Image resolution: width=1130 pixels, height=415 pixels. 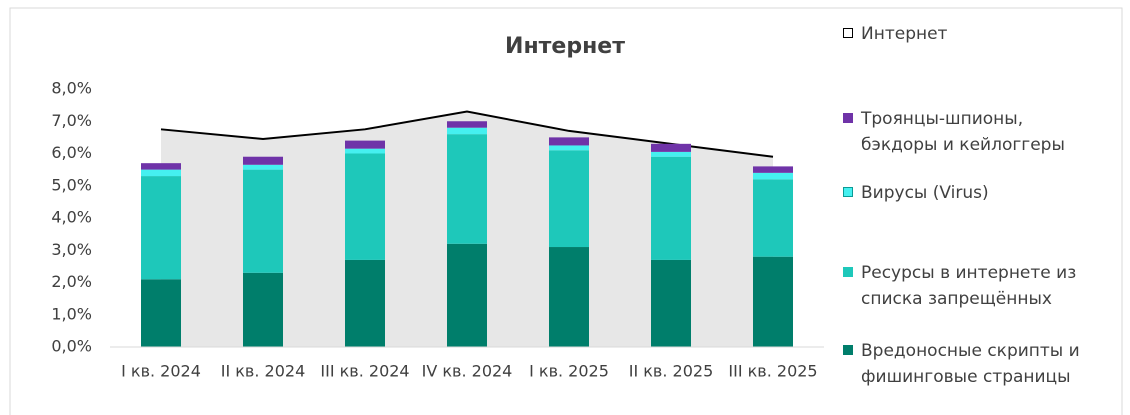 I want to click on y-tick-label: 7,0%, so click(x=71, y=120).